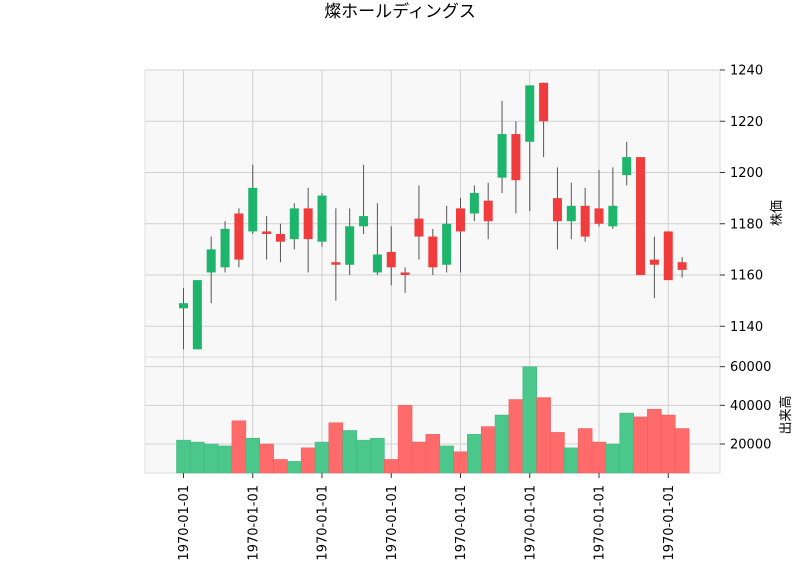 This screenshot has width=800, height=575. I want to click on price-tick-label: 1140, so click(746, 327).